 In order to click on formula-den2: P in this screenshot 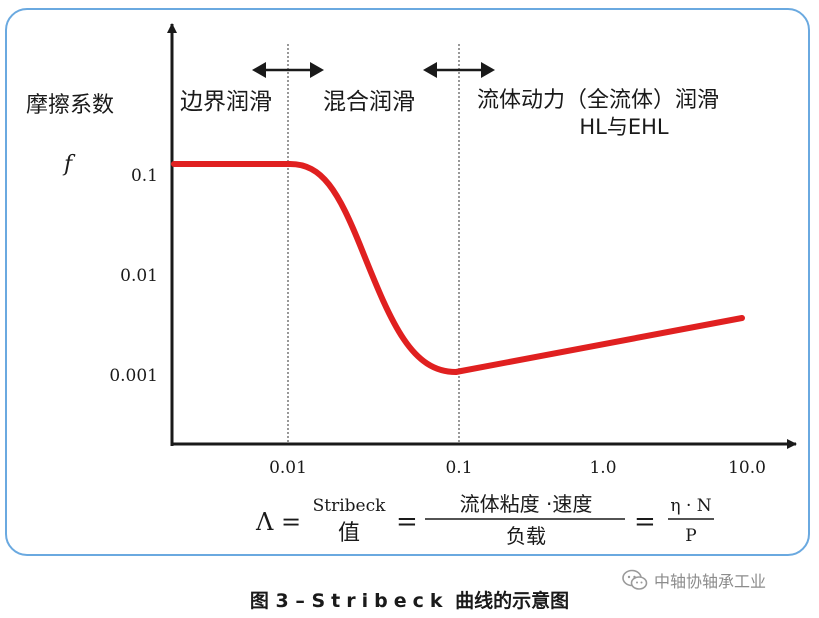, I will do `click(690, 536)`.